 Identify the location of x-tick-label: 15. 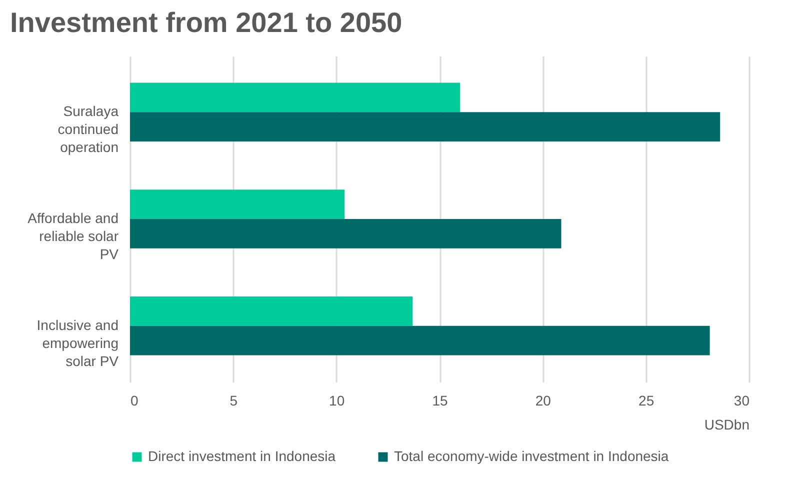
(440, 400).